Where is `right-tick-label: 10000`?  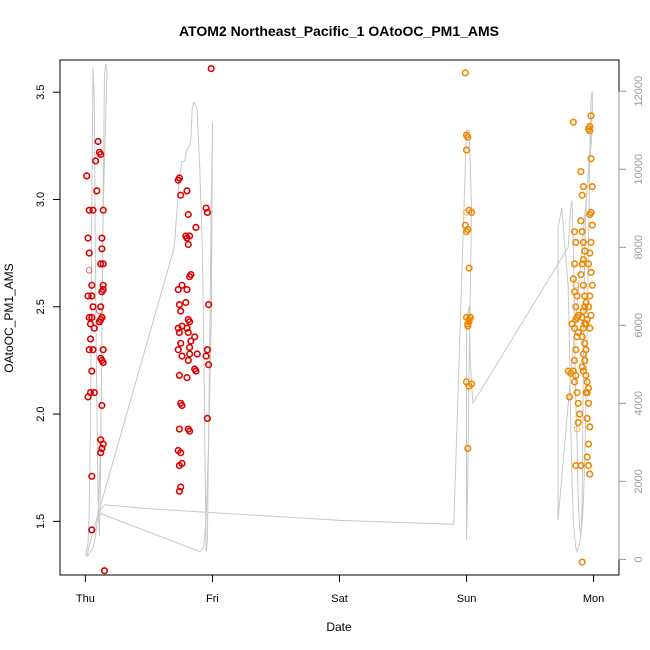 right-tick-label: 10000 is located at coordinates (639, 169).